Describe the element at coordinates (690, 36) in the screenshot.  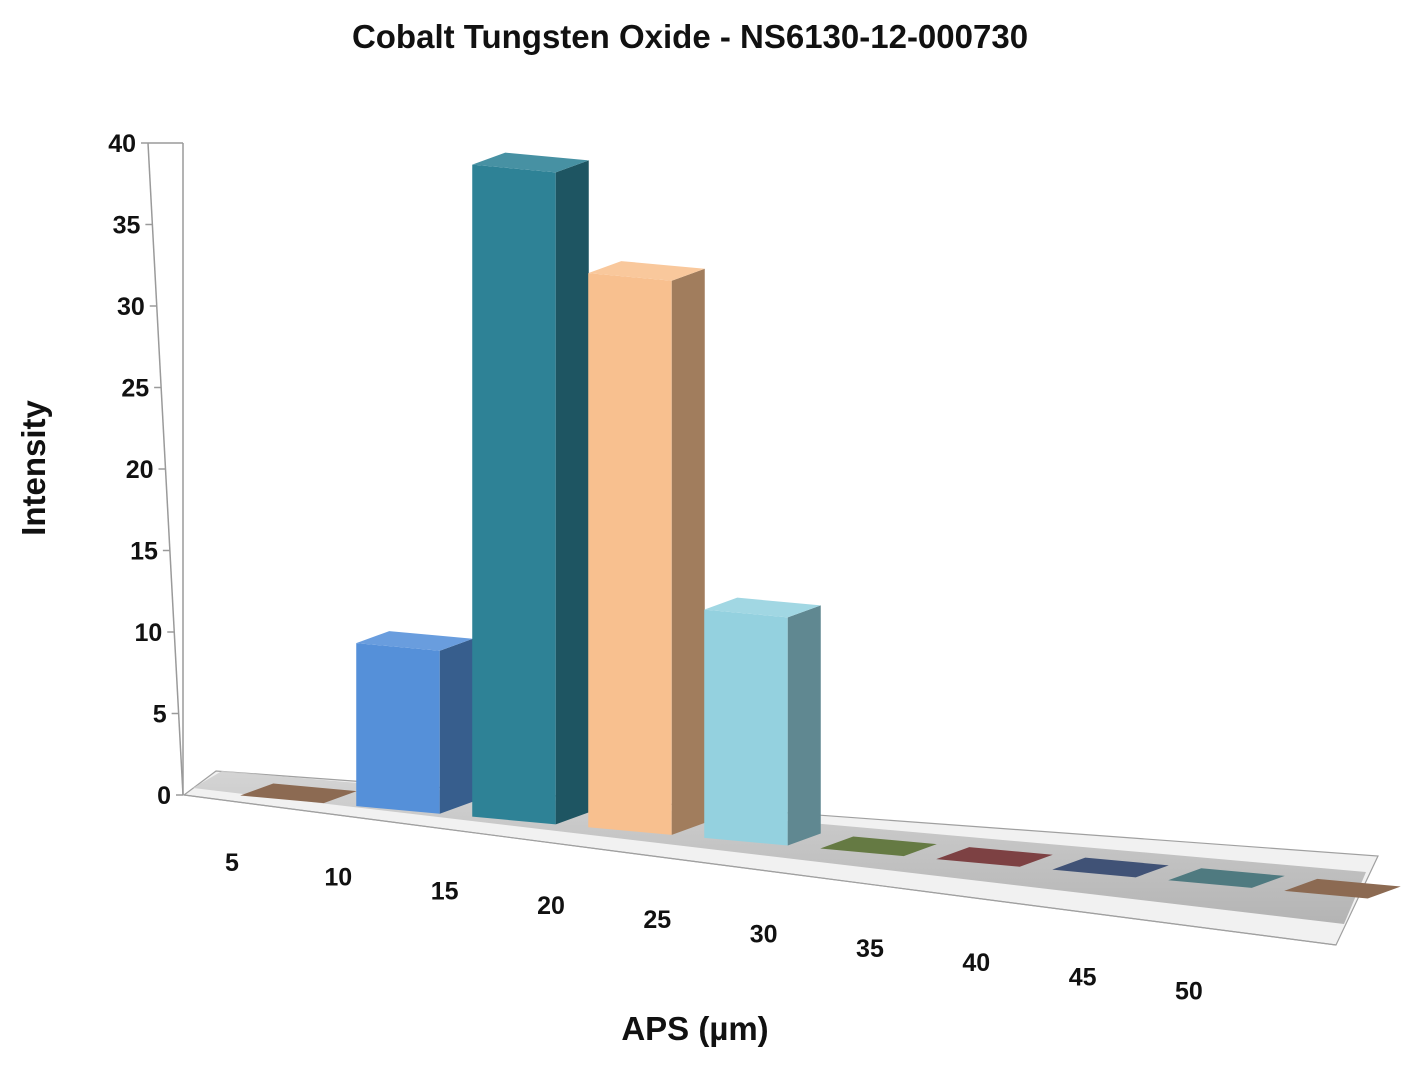
I see `chart-title: Cobalt Tungsten Oxide - NS6130-12-000730` at that location.